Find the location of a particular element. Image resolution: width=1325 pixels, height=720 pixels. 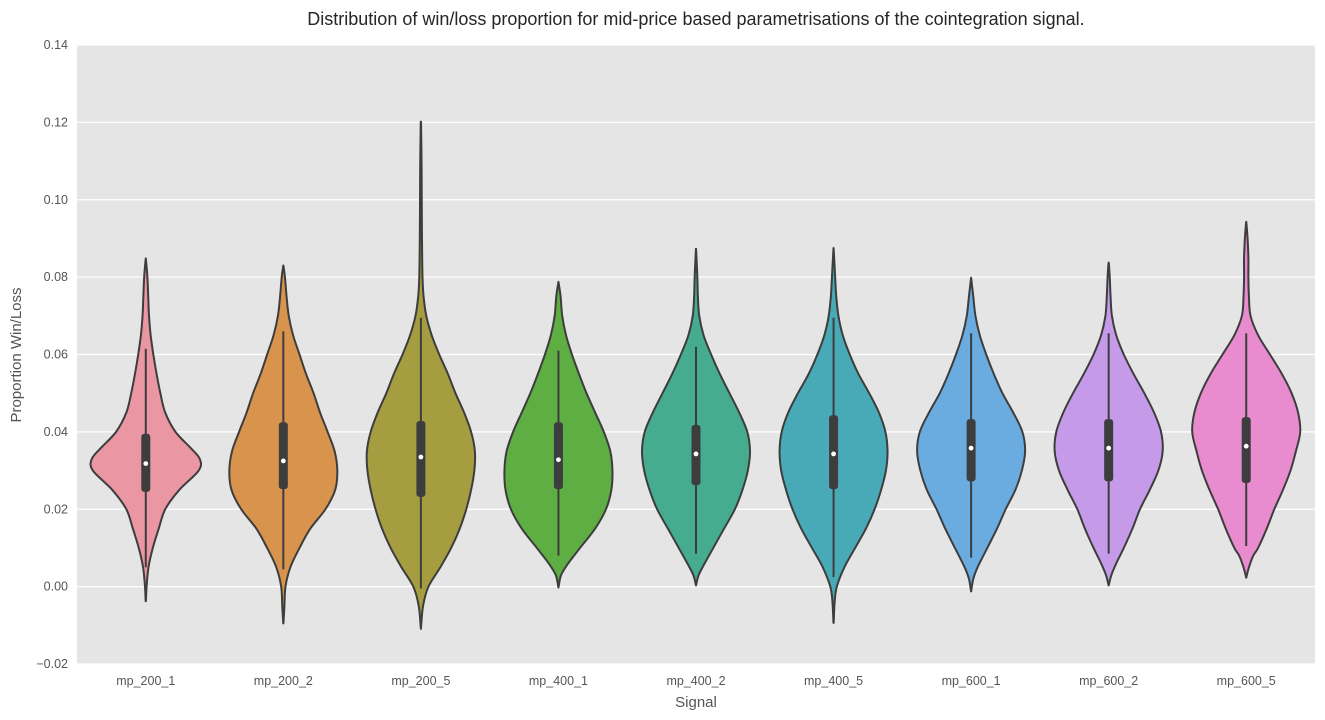

x-tick-label: mp_200_5 is located at coordinates (420, 681).